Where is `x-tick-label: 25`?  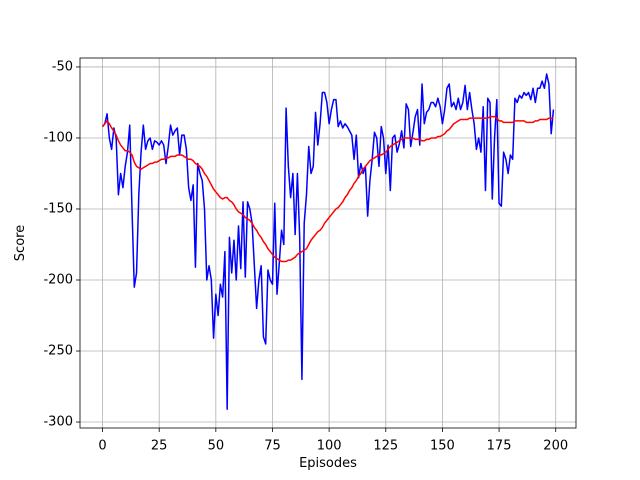 x-tick-label: 25 is located at coordinates (159, 446).